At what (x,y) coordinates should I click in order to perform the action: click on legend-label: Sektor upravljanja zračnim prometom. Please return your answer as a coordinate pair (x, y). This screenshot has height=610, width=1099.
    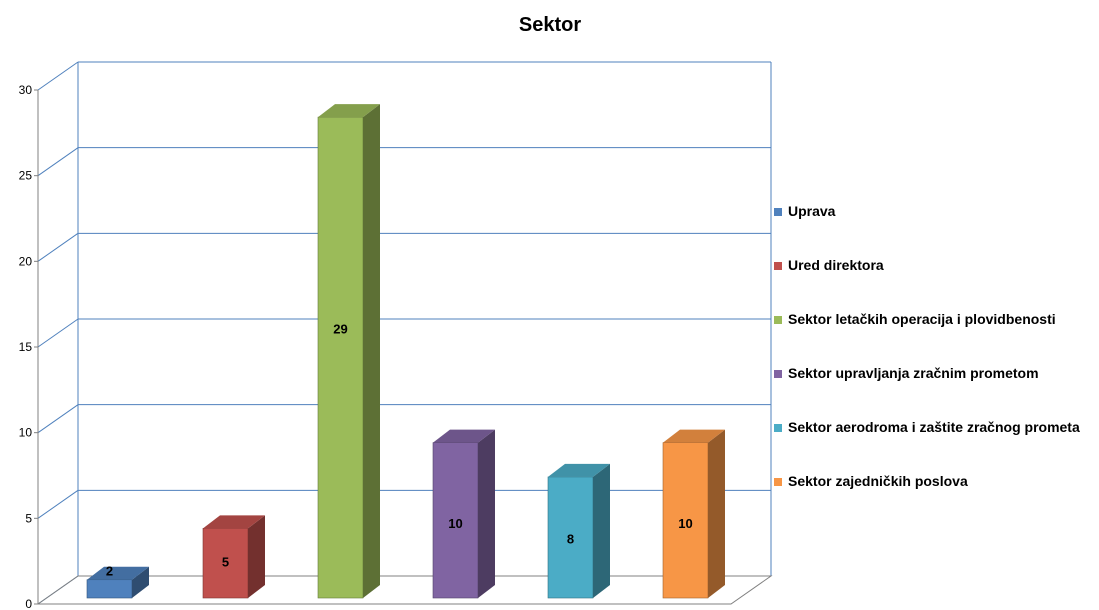
    Looking at the image, I should click on (913, 373).